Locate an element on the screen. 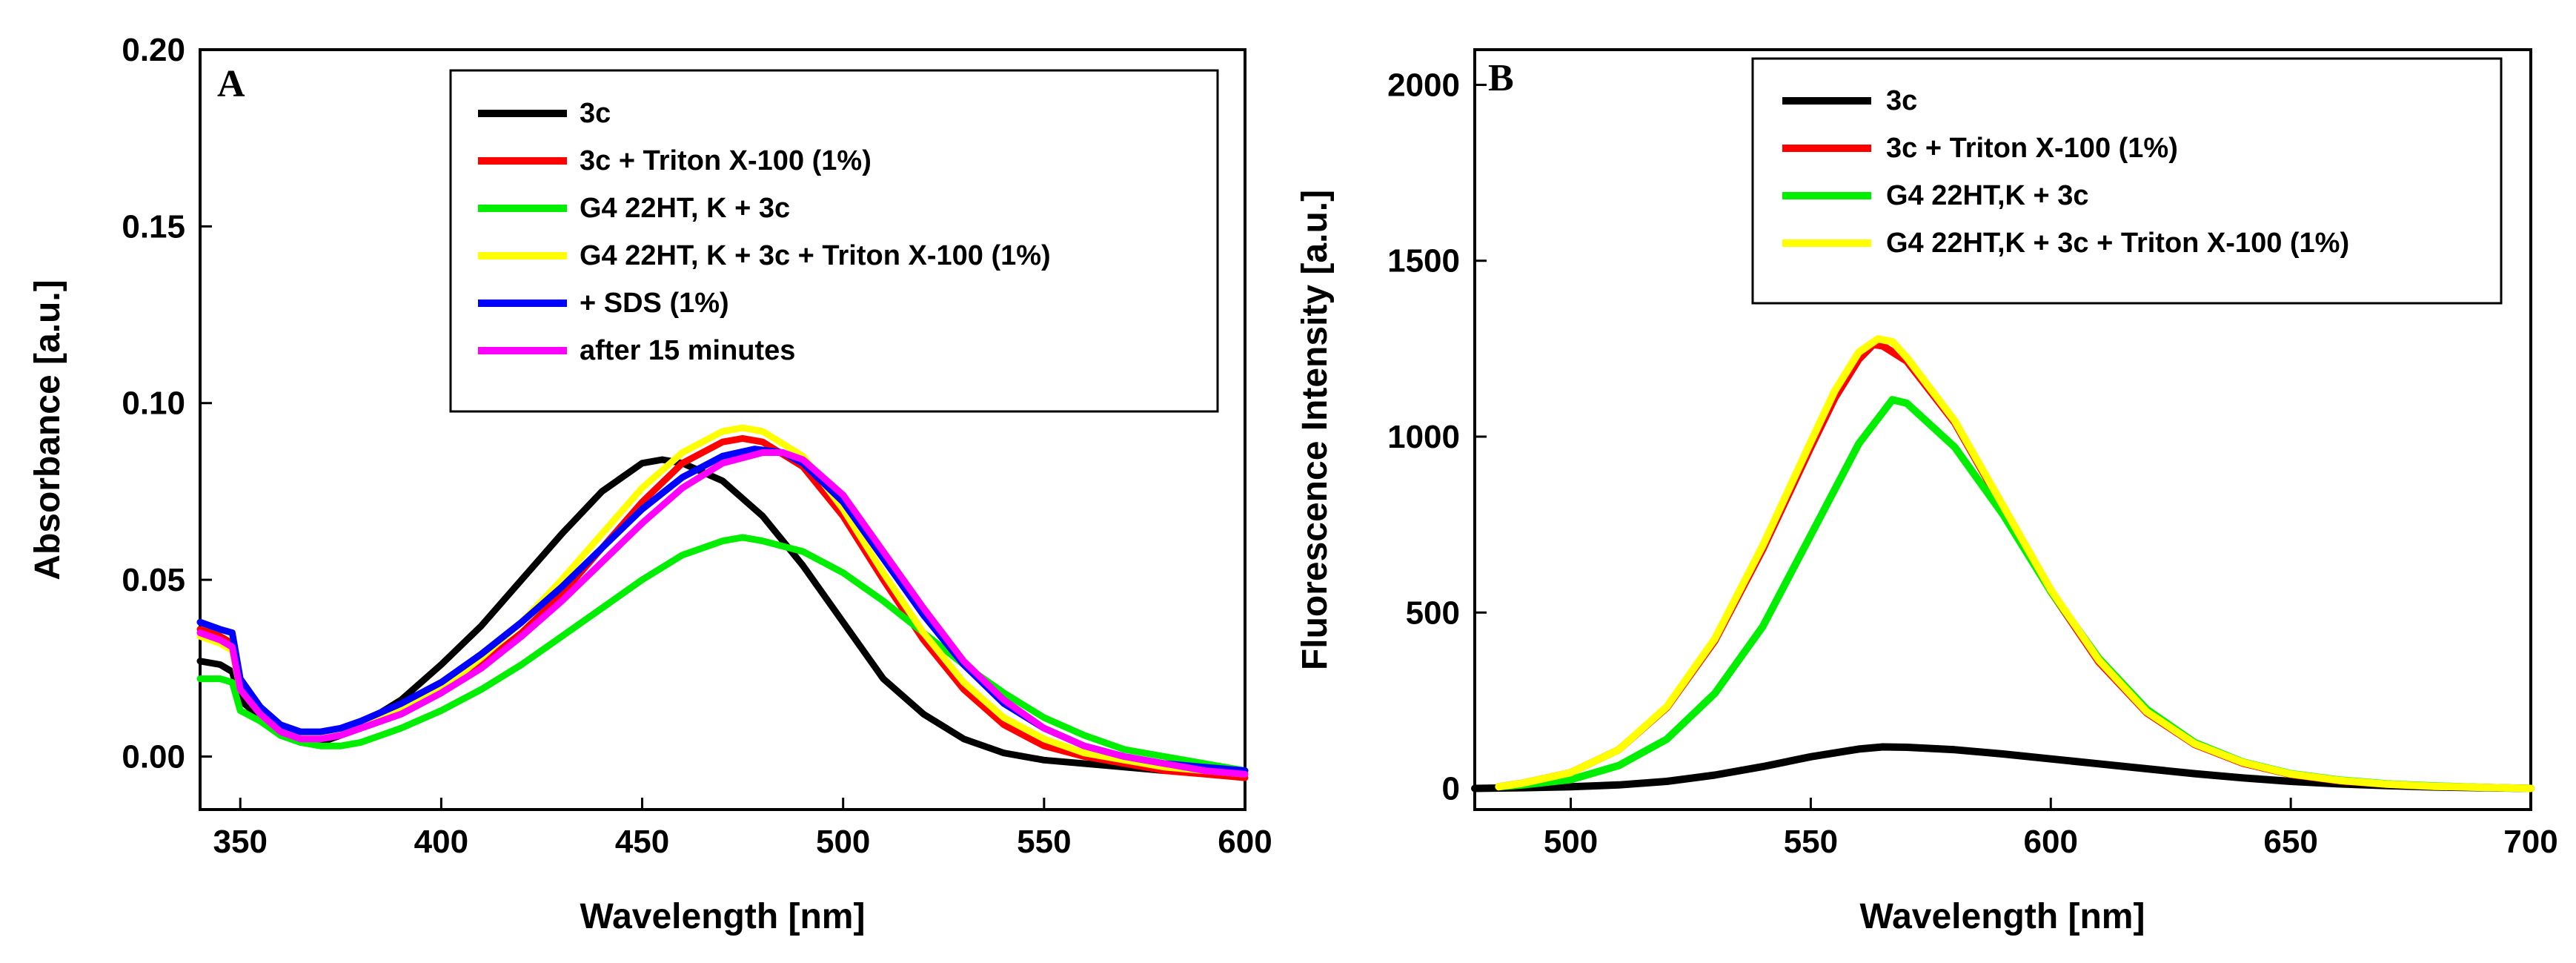  y-tick-label-b-0: 0 is located at coordinates (1451, 789).